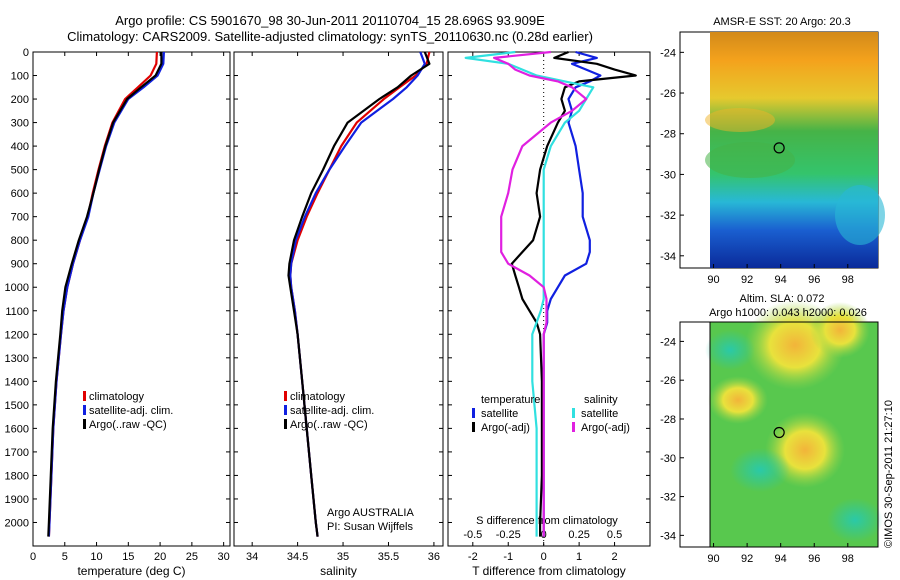  What do you see at coordinates (889, 474) in the screenshot?
I see `copyright-stamp: ©IMOS 30-Sep-2011 21:27:10` at bounding box center [889, 474].